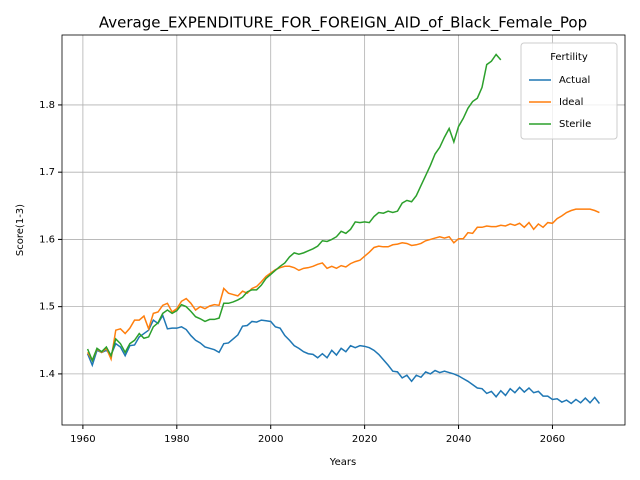 The image size is (640, 480). What do you see at coordinates (575, 124) in the screenshot?
I see `legend-label: Sterile` at bounding box center [575, 124].